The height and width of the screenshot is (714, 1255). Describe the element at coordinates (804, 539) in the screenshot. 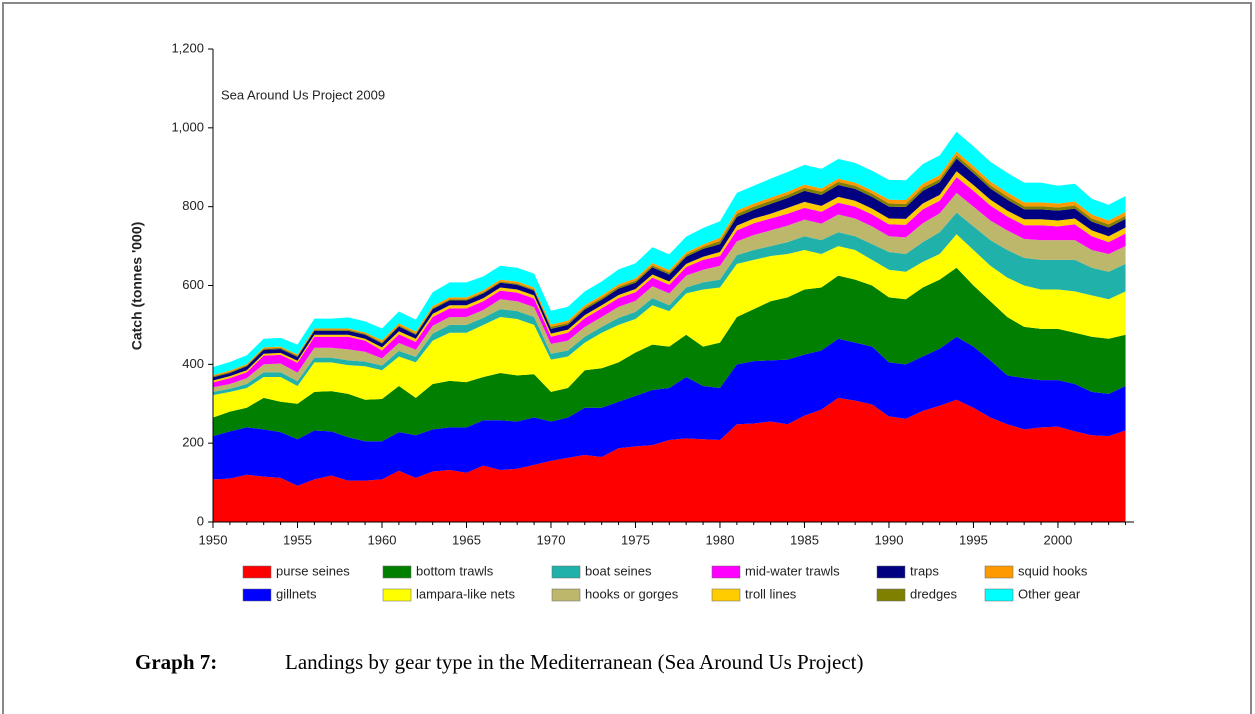

I see `x-tick-label: 1985` at that location.